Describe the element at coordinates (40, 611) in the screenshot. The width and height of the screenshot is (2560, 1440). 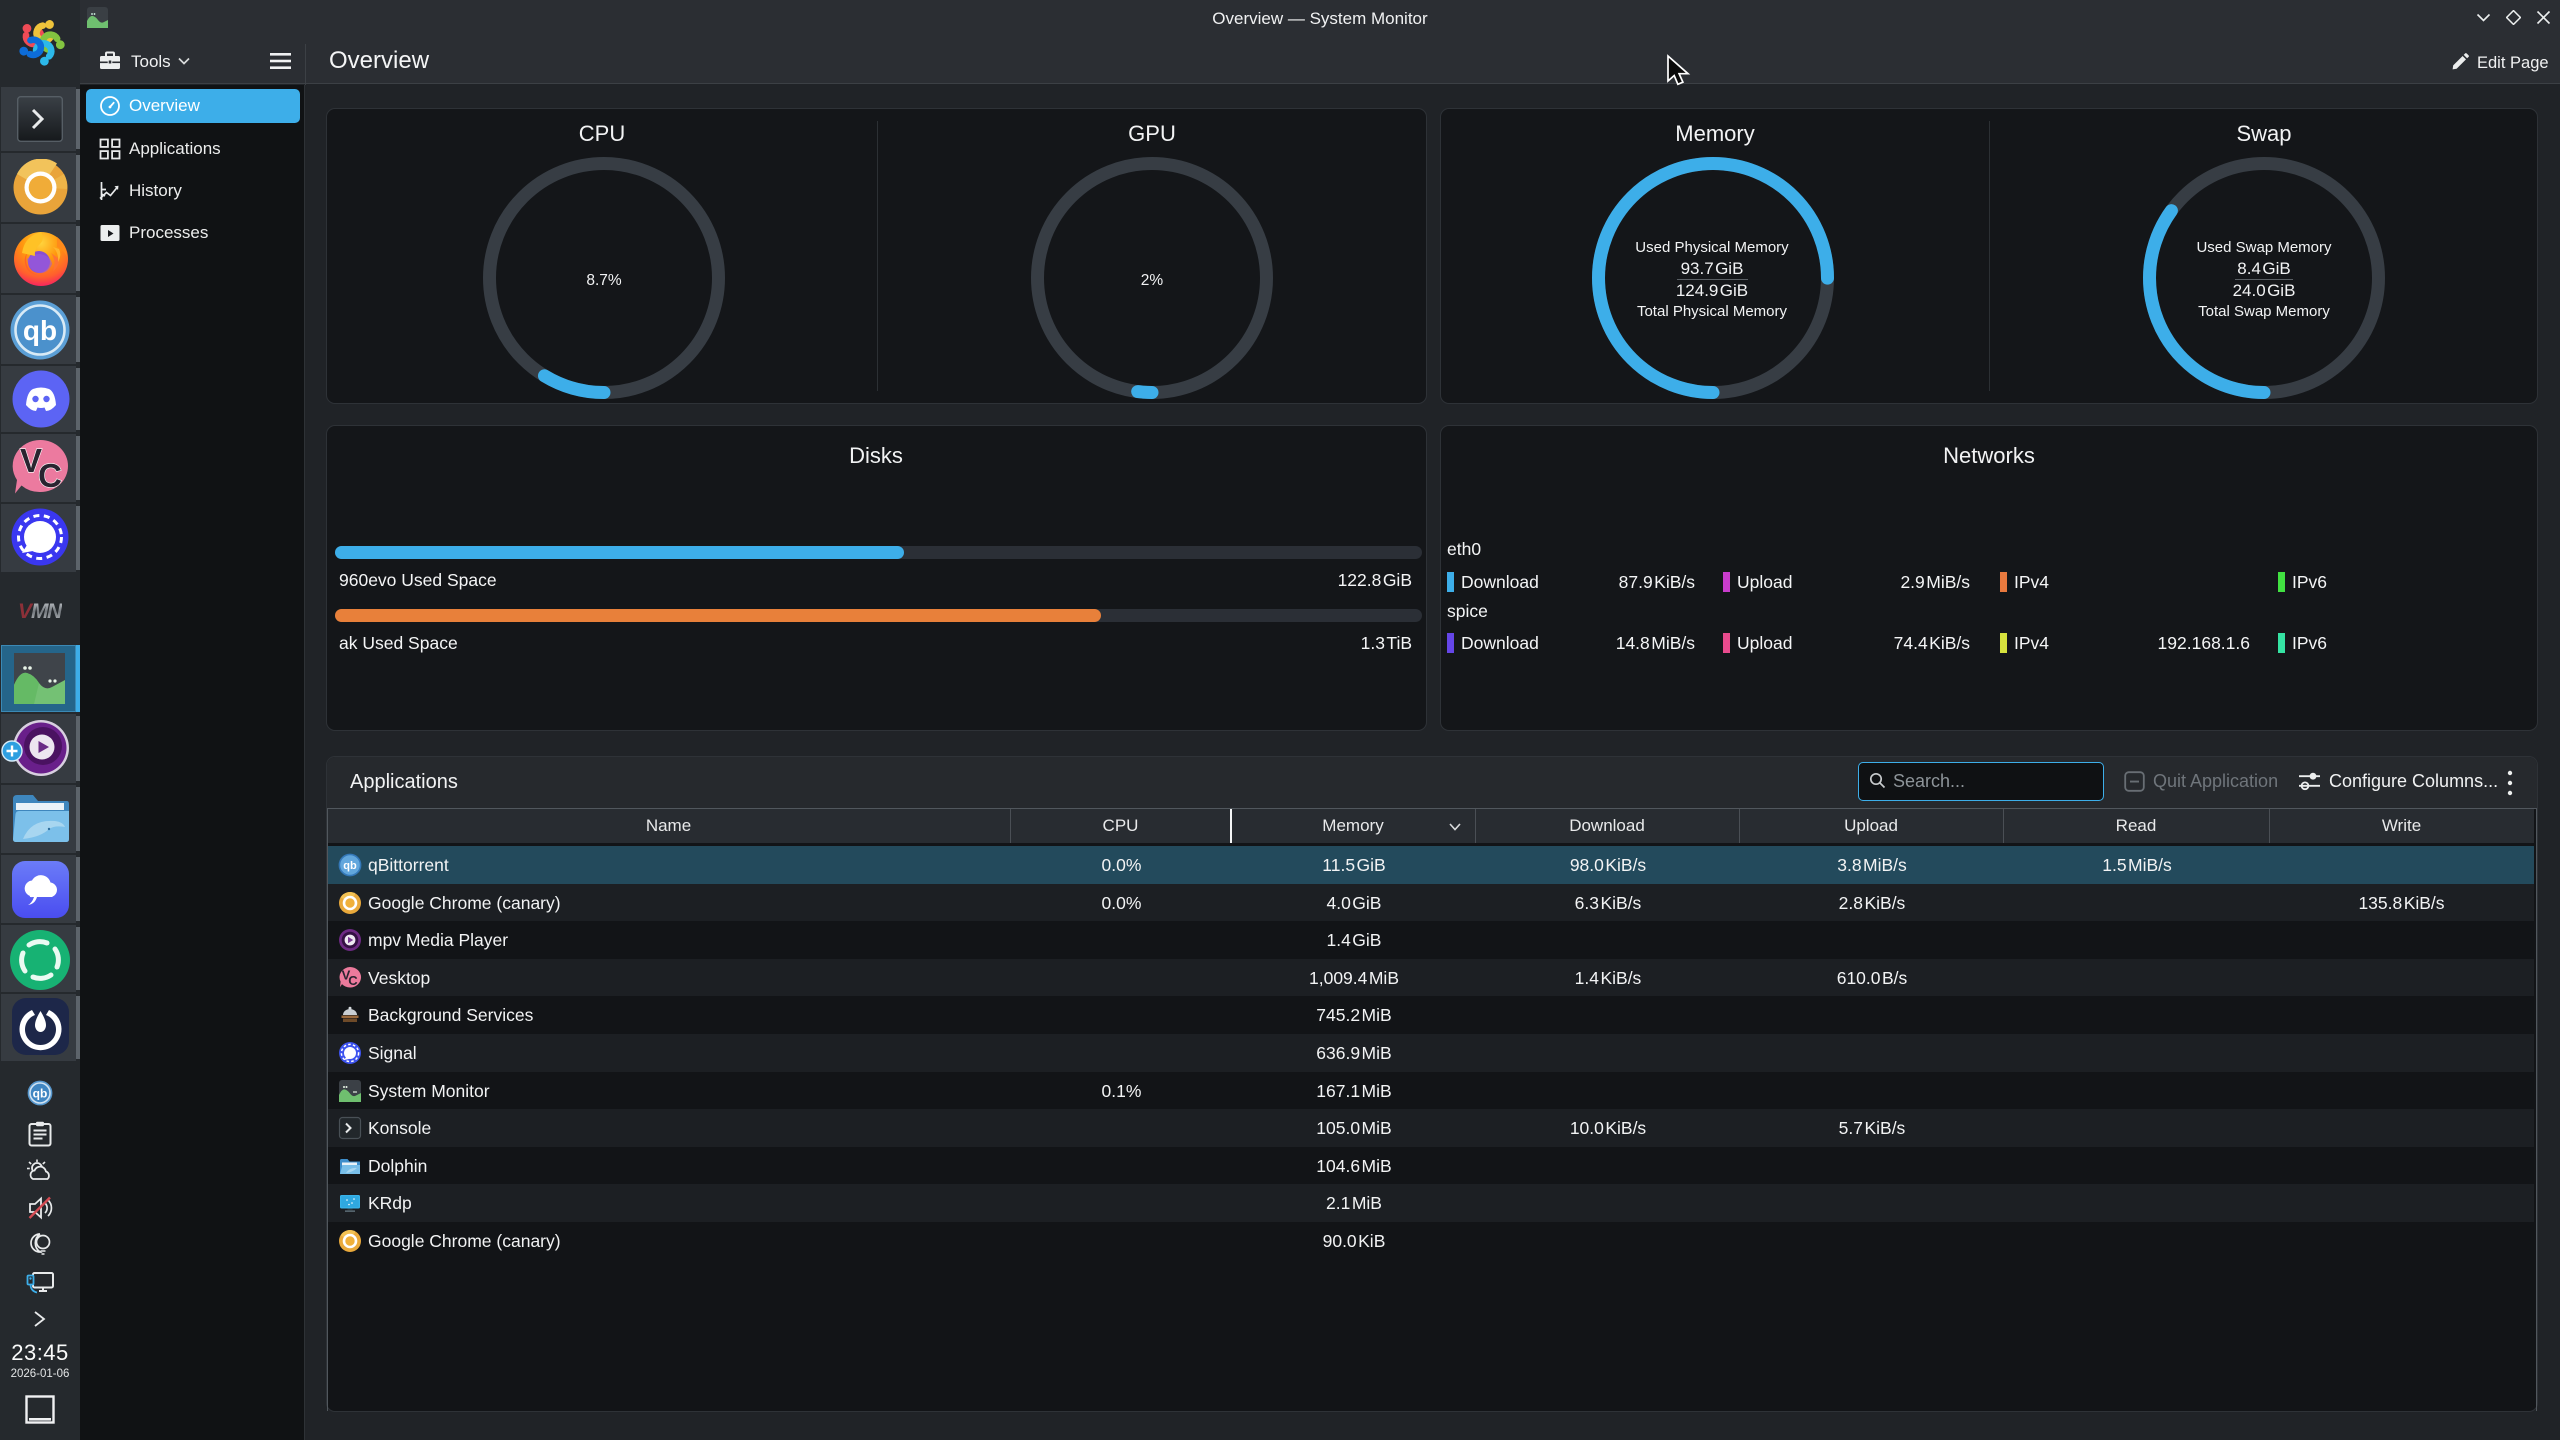
I see `svg-text: M` at that location.